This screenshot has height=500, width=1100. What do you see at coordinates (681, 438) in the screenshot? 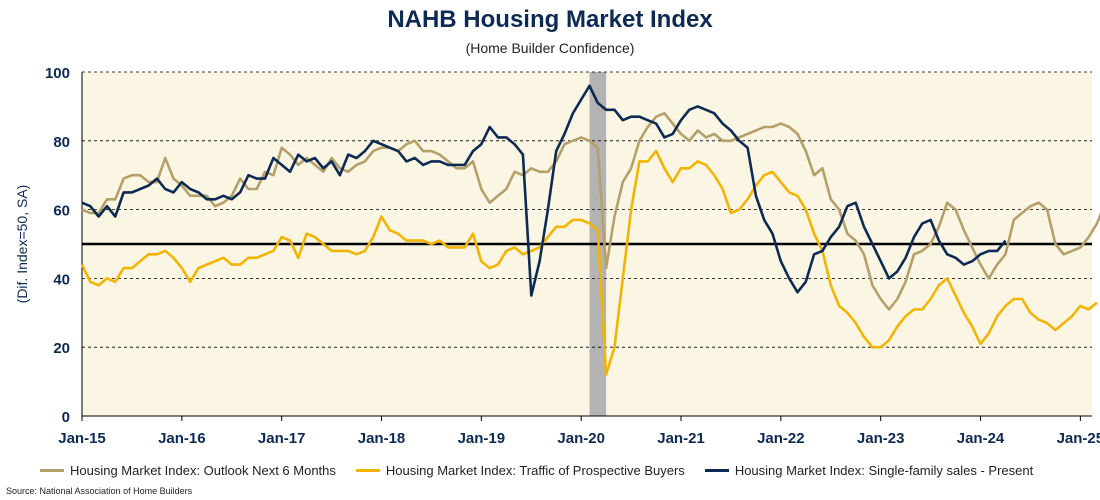
I see `x-tick-label: Jan-21` at bounding box center [681, 438].